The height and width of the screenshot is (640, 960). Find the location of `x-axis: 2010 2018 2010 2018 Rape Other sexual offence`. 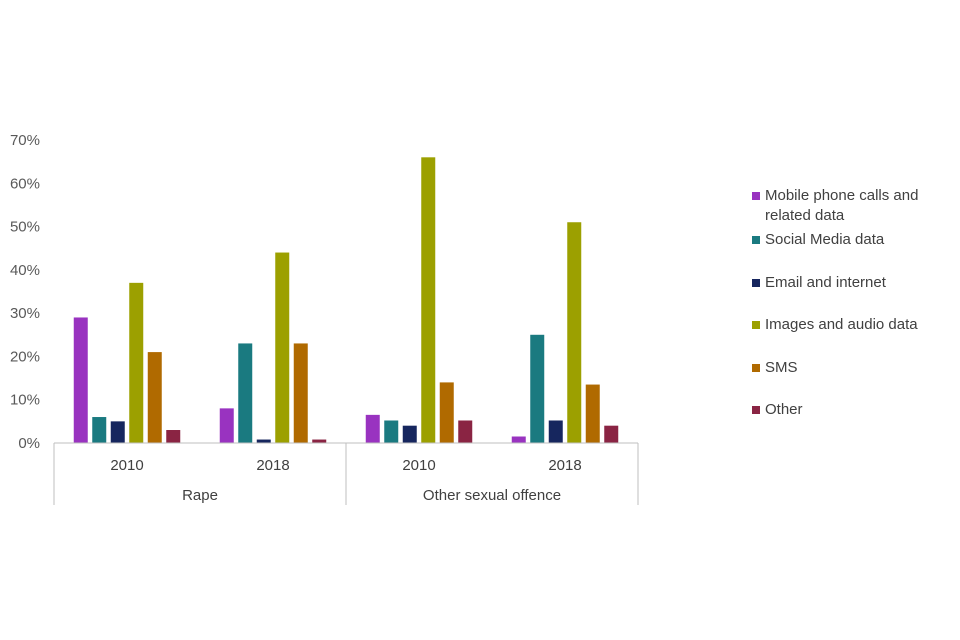

x-axis: 2010 2018 2010 2018 Rape Other sexual offence is located at coordinates (346, 473).